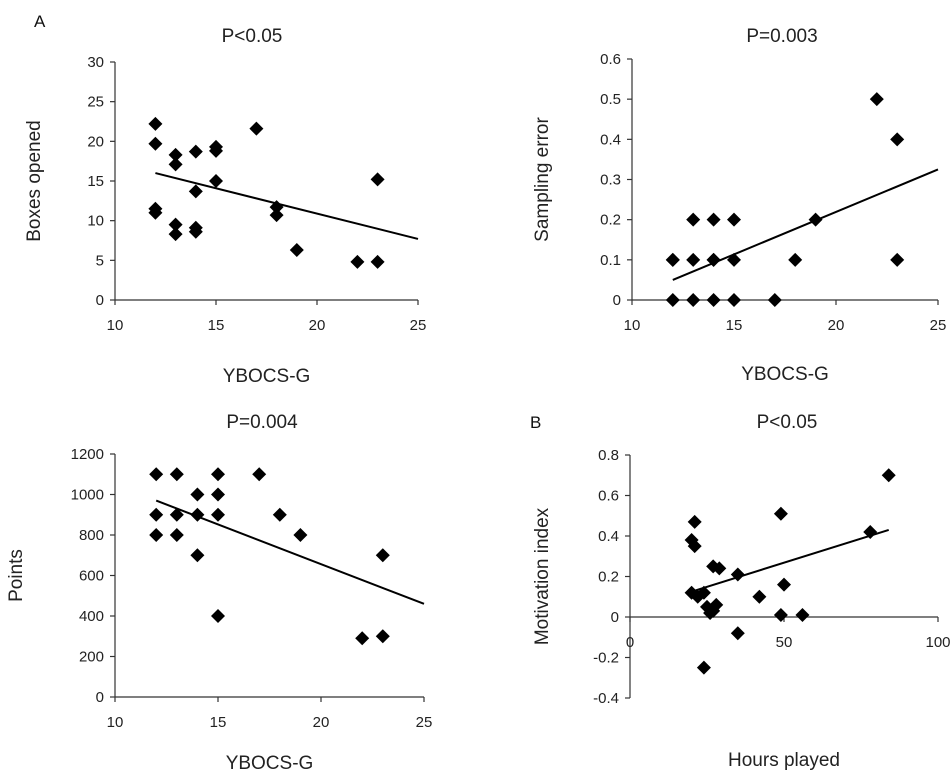  What do you see at coordinates (781, 36) in the screenshot?
I see `chart-title: P=0.003` at bounding box center [781, 36].